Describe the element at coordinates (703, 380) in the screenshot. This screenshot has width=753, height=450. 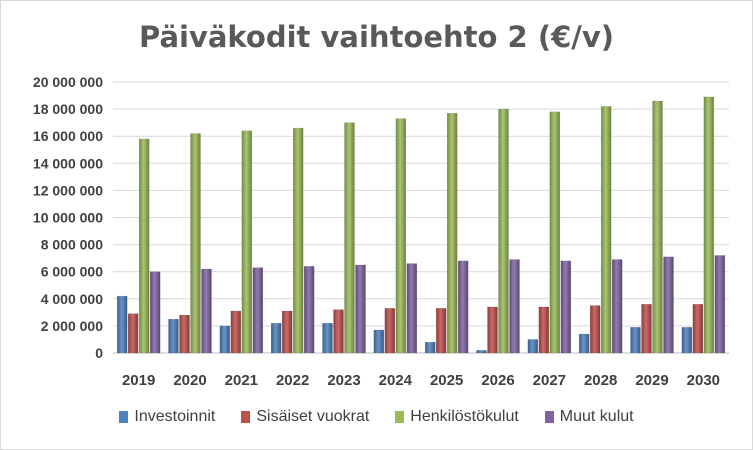
I see `x-tick-label: 2030` at that location.